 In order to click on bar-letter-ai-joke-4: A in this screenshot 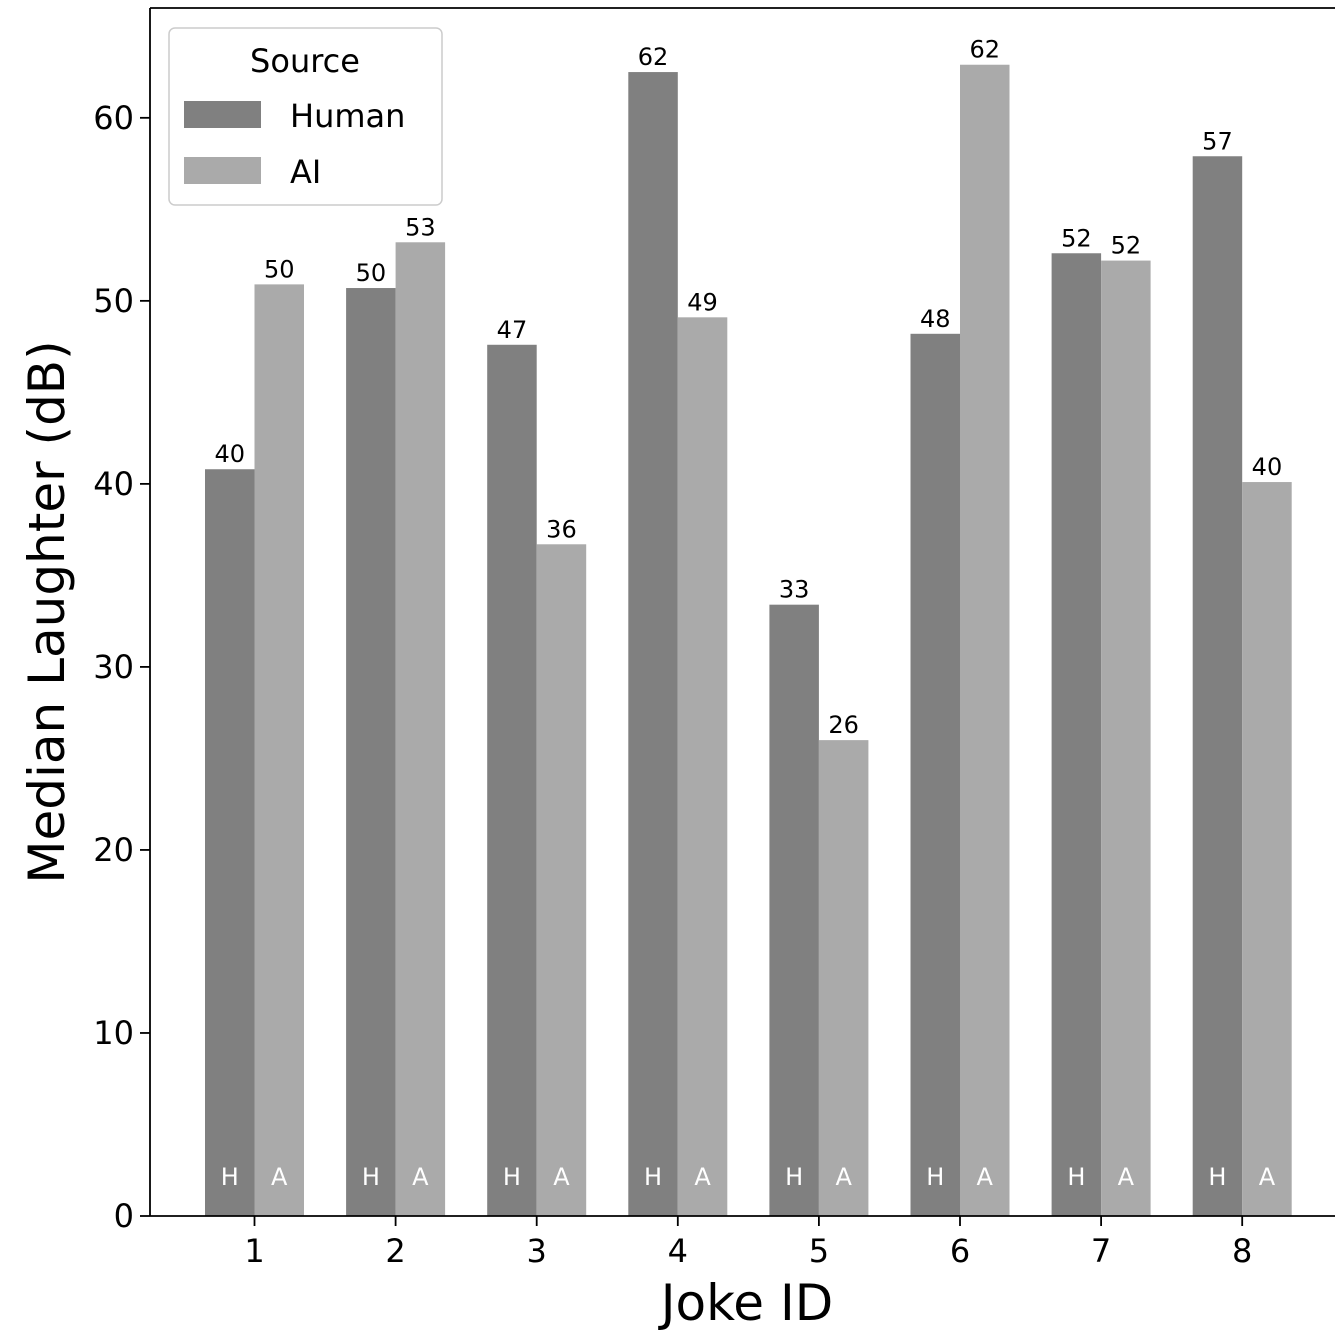, I will do `click(702, 1177)`.